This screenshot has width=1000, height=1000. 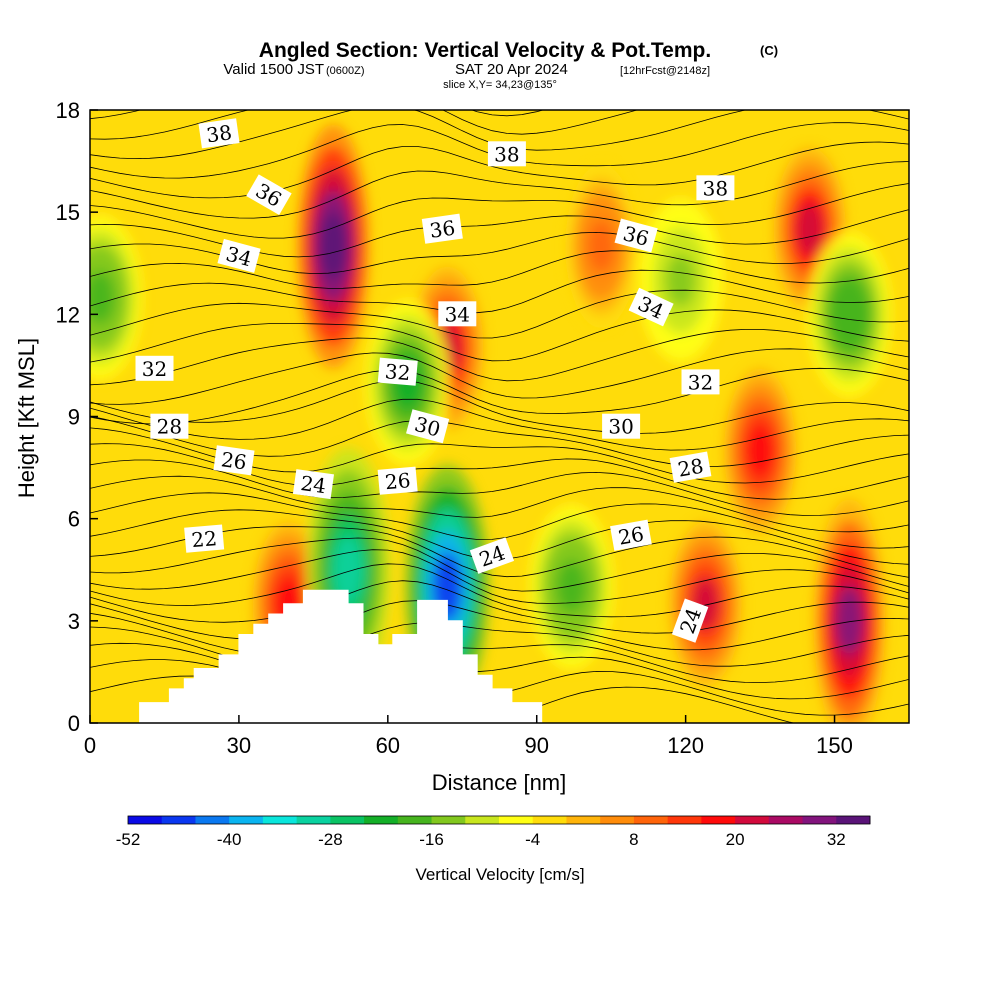 I want to click on chart-valid-time: Valid 1500 JST, so click(x=273, y=69).